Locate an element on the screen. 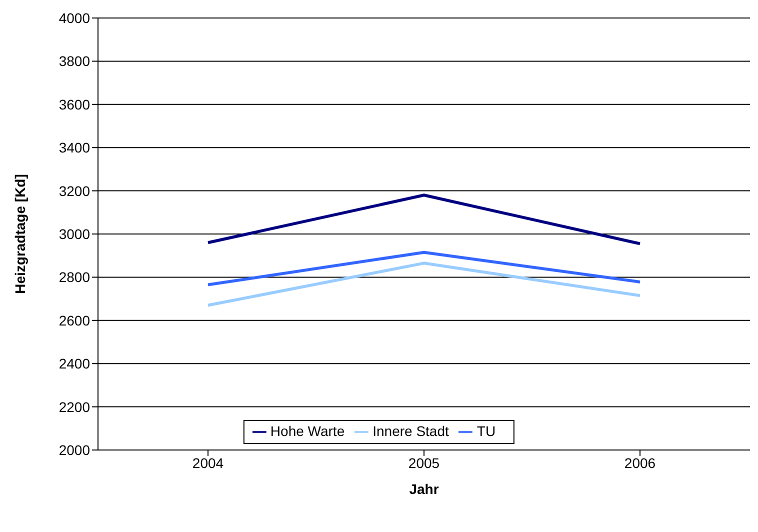  x-tick-label: 2005 is located at coordinates (424, 462).